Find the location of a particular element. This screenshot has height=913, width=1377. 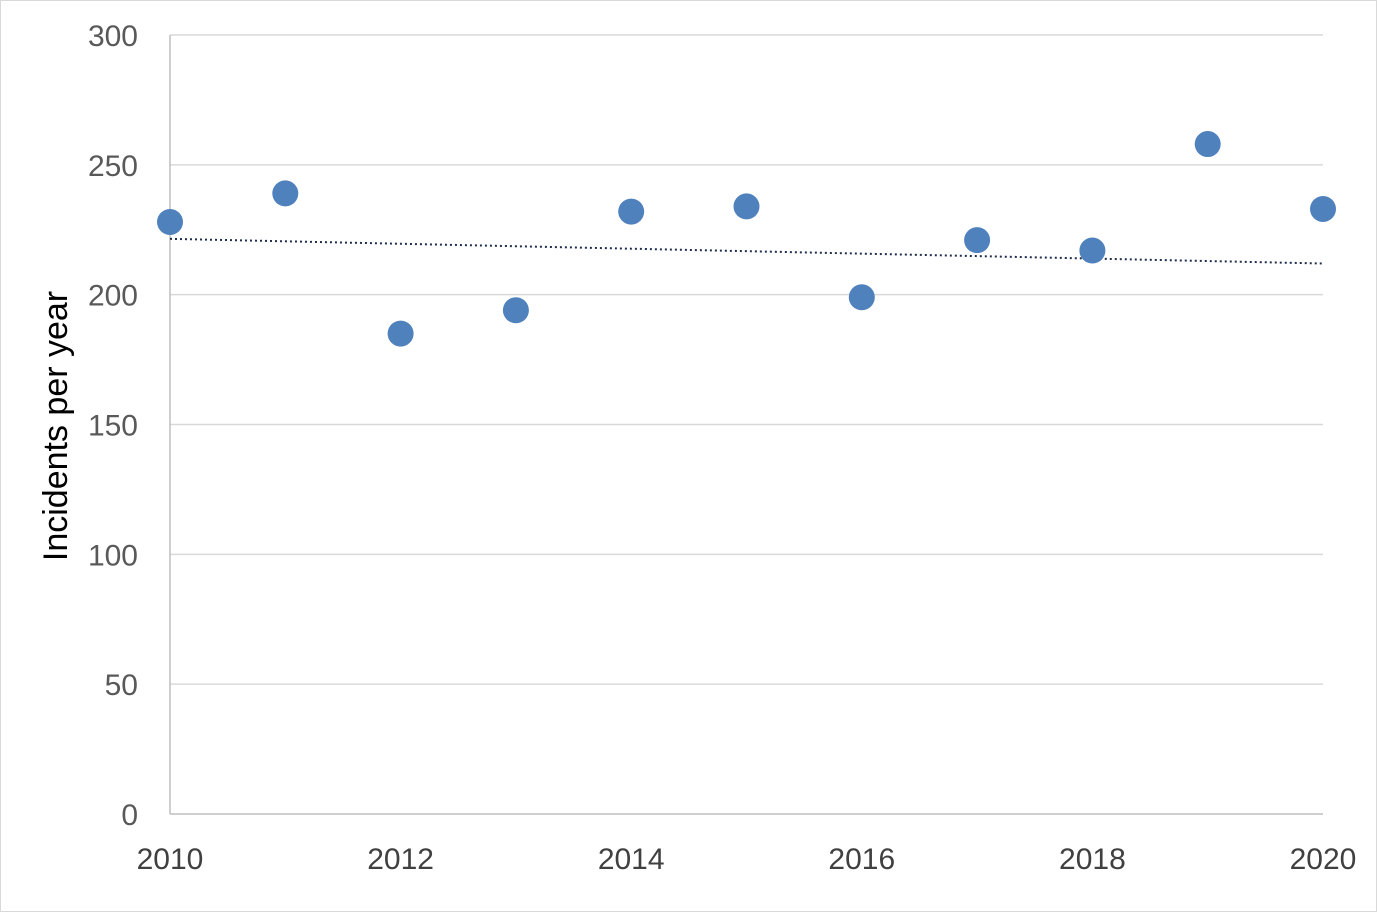

trendline is located at coordinates (746, 251).